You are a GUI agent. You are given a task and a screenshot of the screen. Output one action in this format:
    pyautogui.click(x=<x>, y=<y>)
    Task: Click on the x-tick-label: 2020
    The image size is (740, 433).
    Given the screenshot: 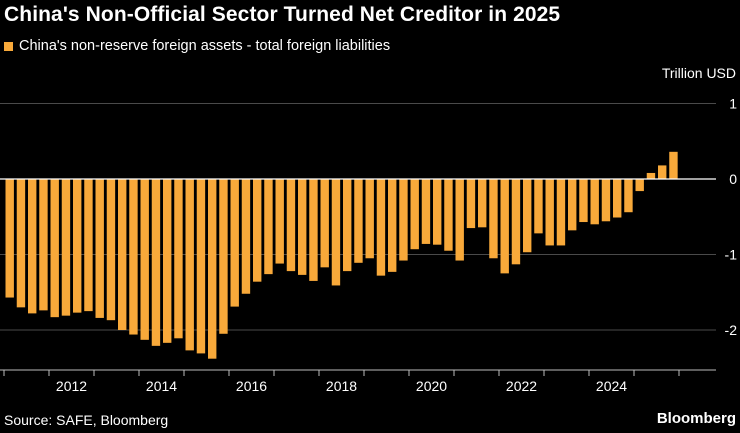 What is the action you would take?
    pyautogui.click(x=431, y=386)
    